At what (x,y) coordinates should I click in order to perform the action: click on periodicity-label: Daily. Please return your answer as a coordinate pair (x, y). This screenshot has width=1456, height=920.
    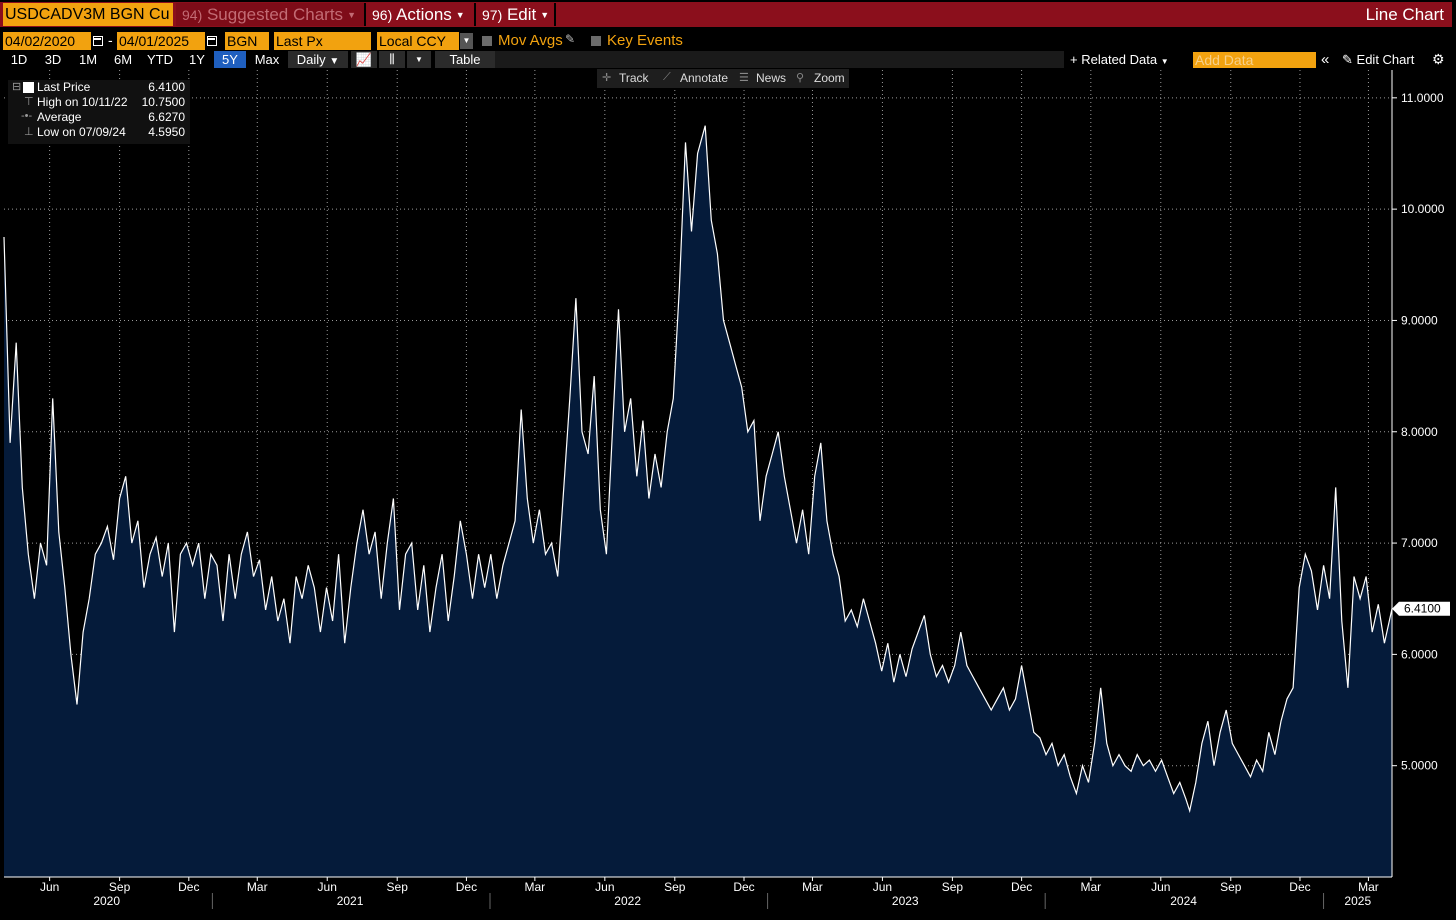
    Looking at the image, I should click on (311, 59).